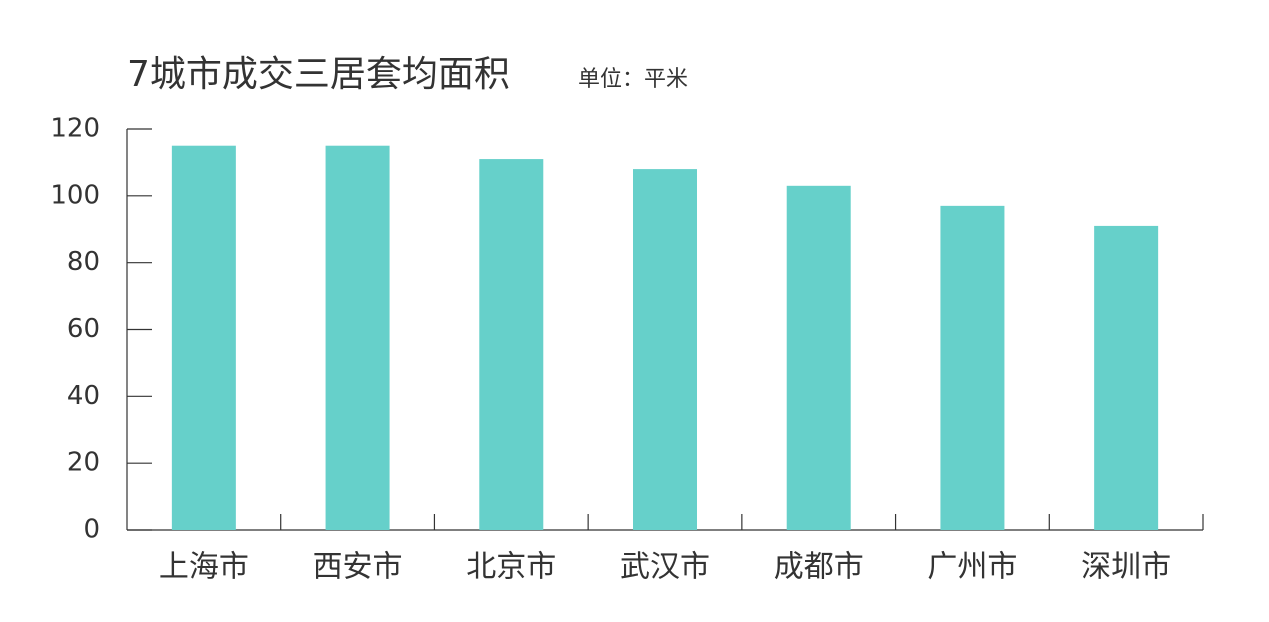 The width and height of the screenshot is (1269, 622). Describe the element at coordinates (819, 567) in the screenshot. I see `x-tick-label: 成都市` at that location.